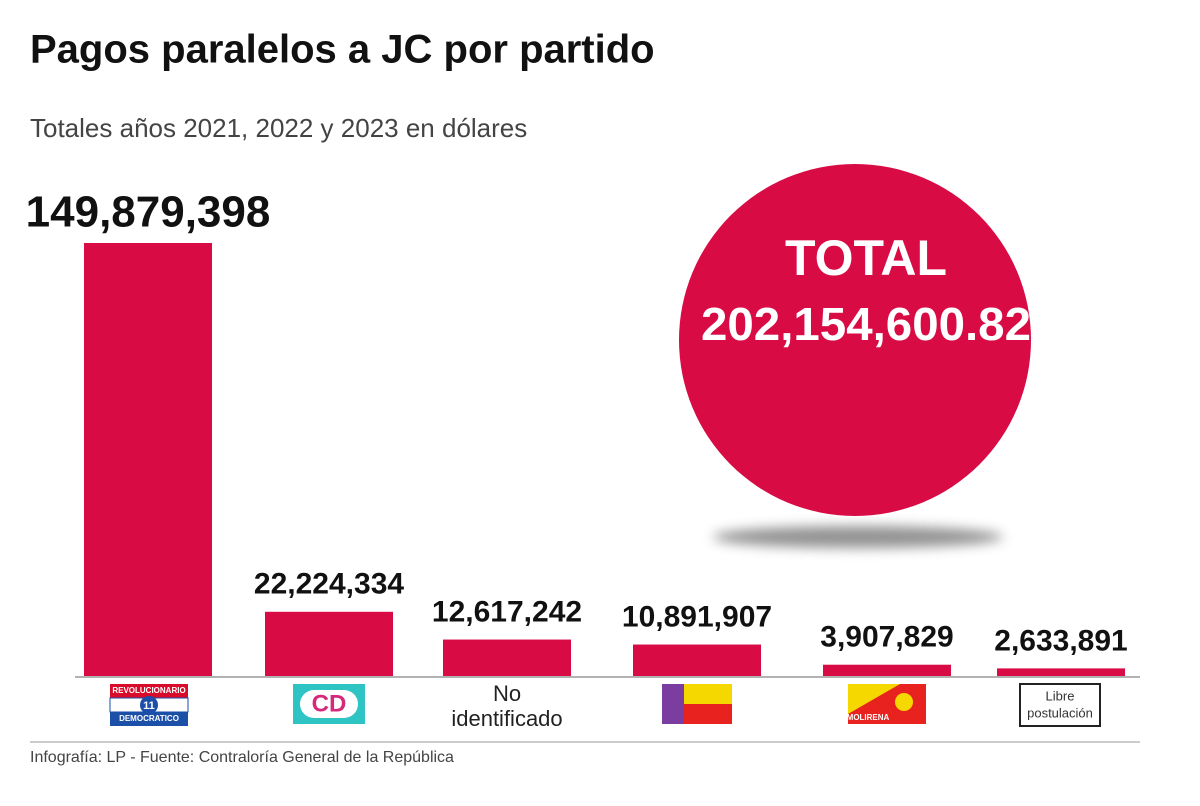  What do you see at coordinates (148, 690) in the screenshot?
I see `logo-text: REVOLUCIONARIO` at bounding box center [148, 690].